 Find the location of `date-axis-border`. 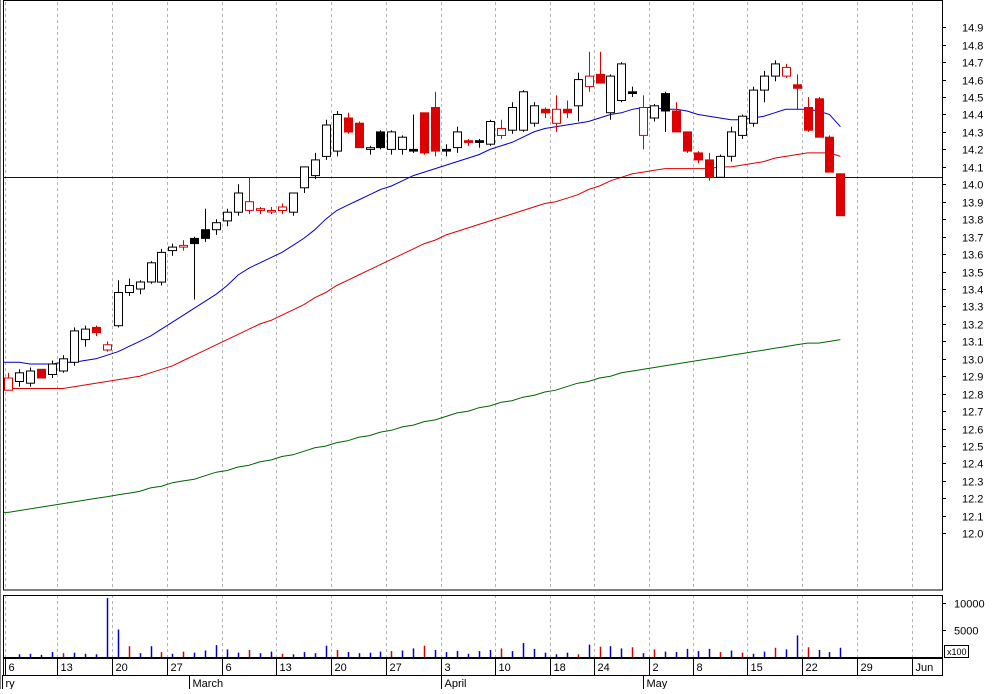

date-axis-border is located at coordinates (473, 667).